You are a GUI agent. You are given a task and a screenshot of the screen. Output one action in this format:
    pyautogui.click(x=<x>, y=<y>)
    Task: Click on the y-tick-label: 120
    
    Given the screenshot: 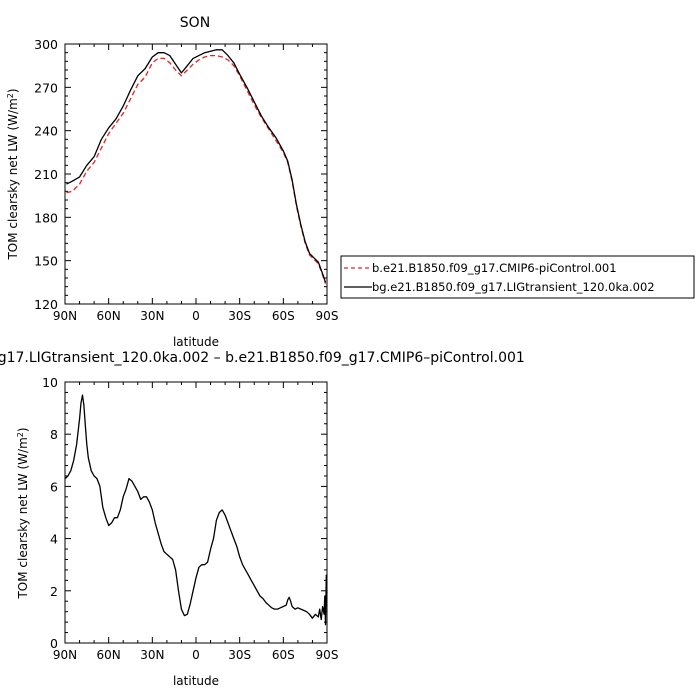 What is the action you would take?
    pyautogui.click(x=46, y=304)
    